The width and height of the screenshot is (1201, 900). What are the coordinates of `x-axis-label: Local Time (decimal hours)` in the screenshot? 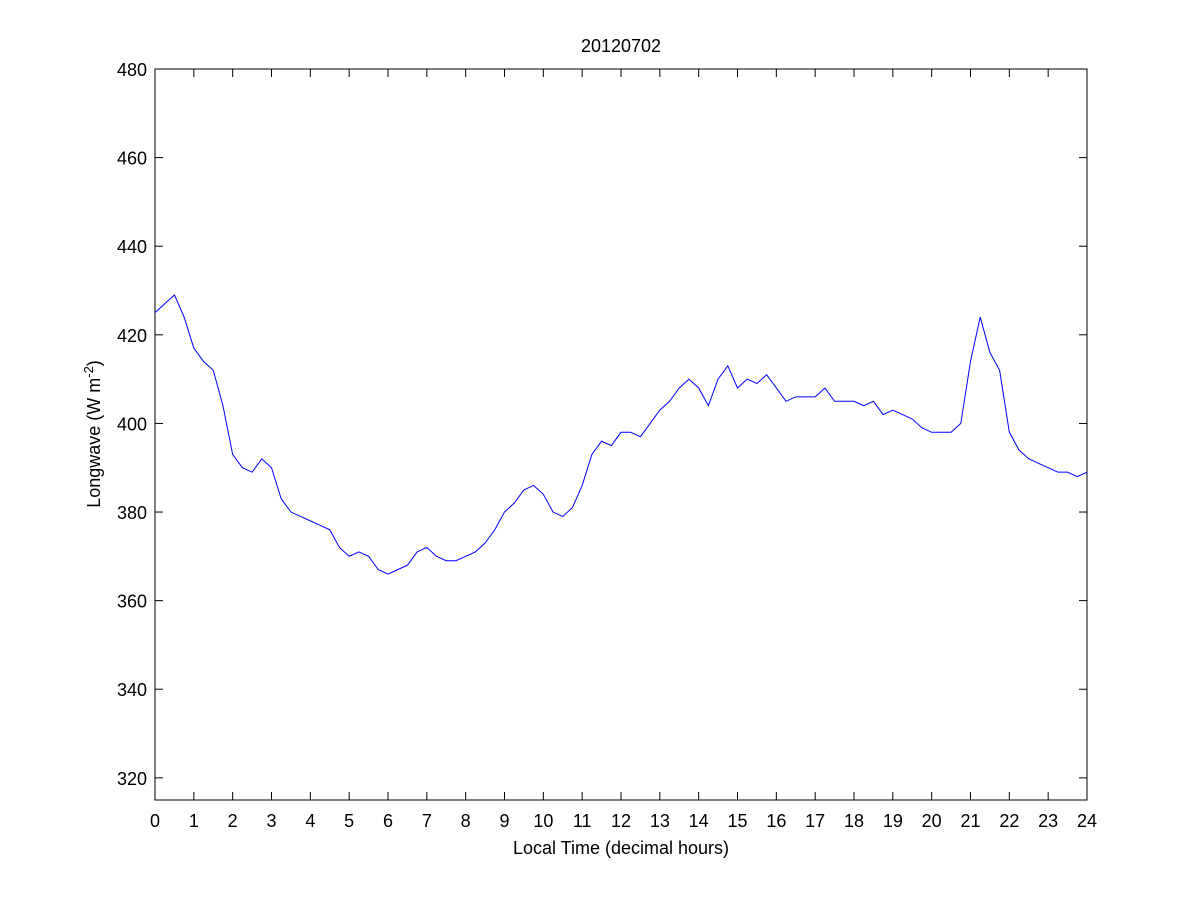 It's located at (621, 848).